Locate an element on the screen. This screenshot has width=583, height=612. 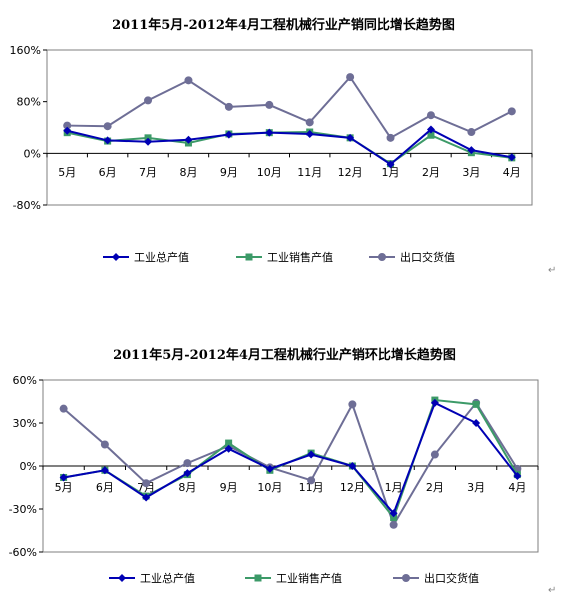
legend-label: 出口交货值 is located at coordinates (427, 257).